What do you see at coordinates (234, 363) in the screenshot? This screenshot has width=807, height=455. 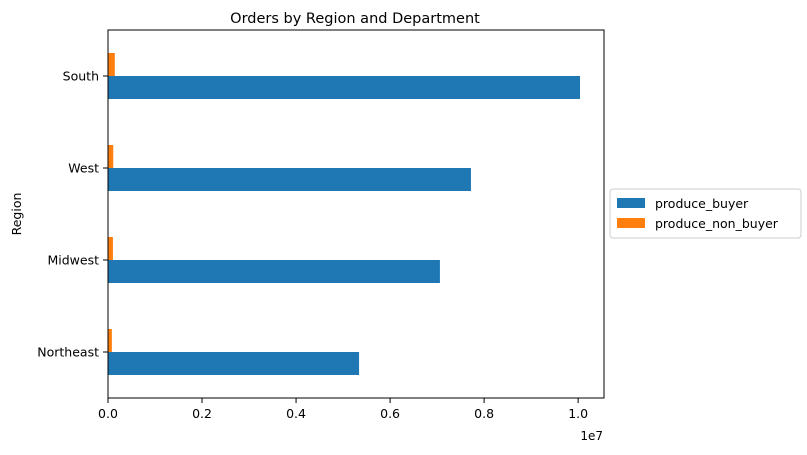 I see `bar-produce_buyer-northeast` at bounding box center [234, 363].